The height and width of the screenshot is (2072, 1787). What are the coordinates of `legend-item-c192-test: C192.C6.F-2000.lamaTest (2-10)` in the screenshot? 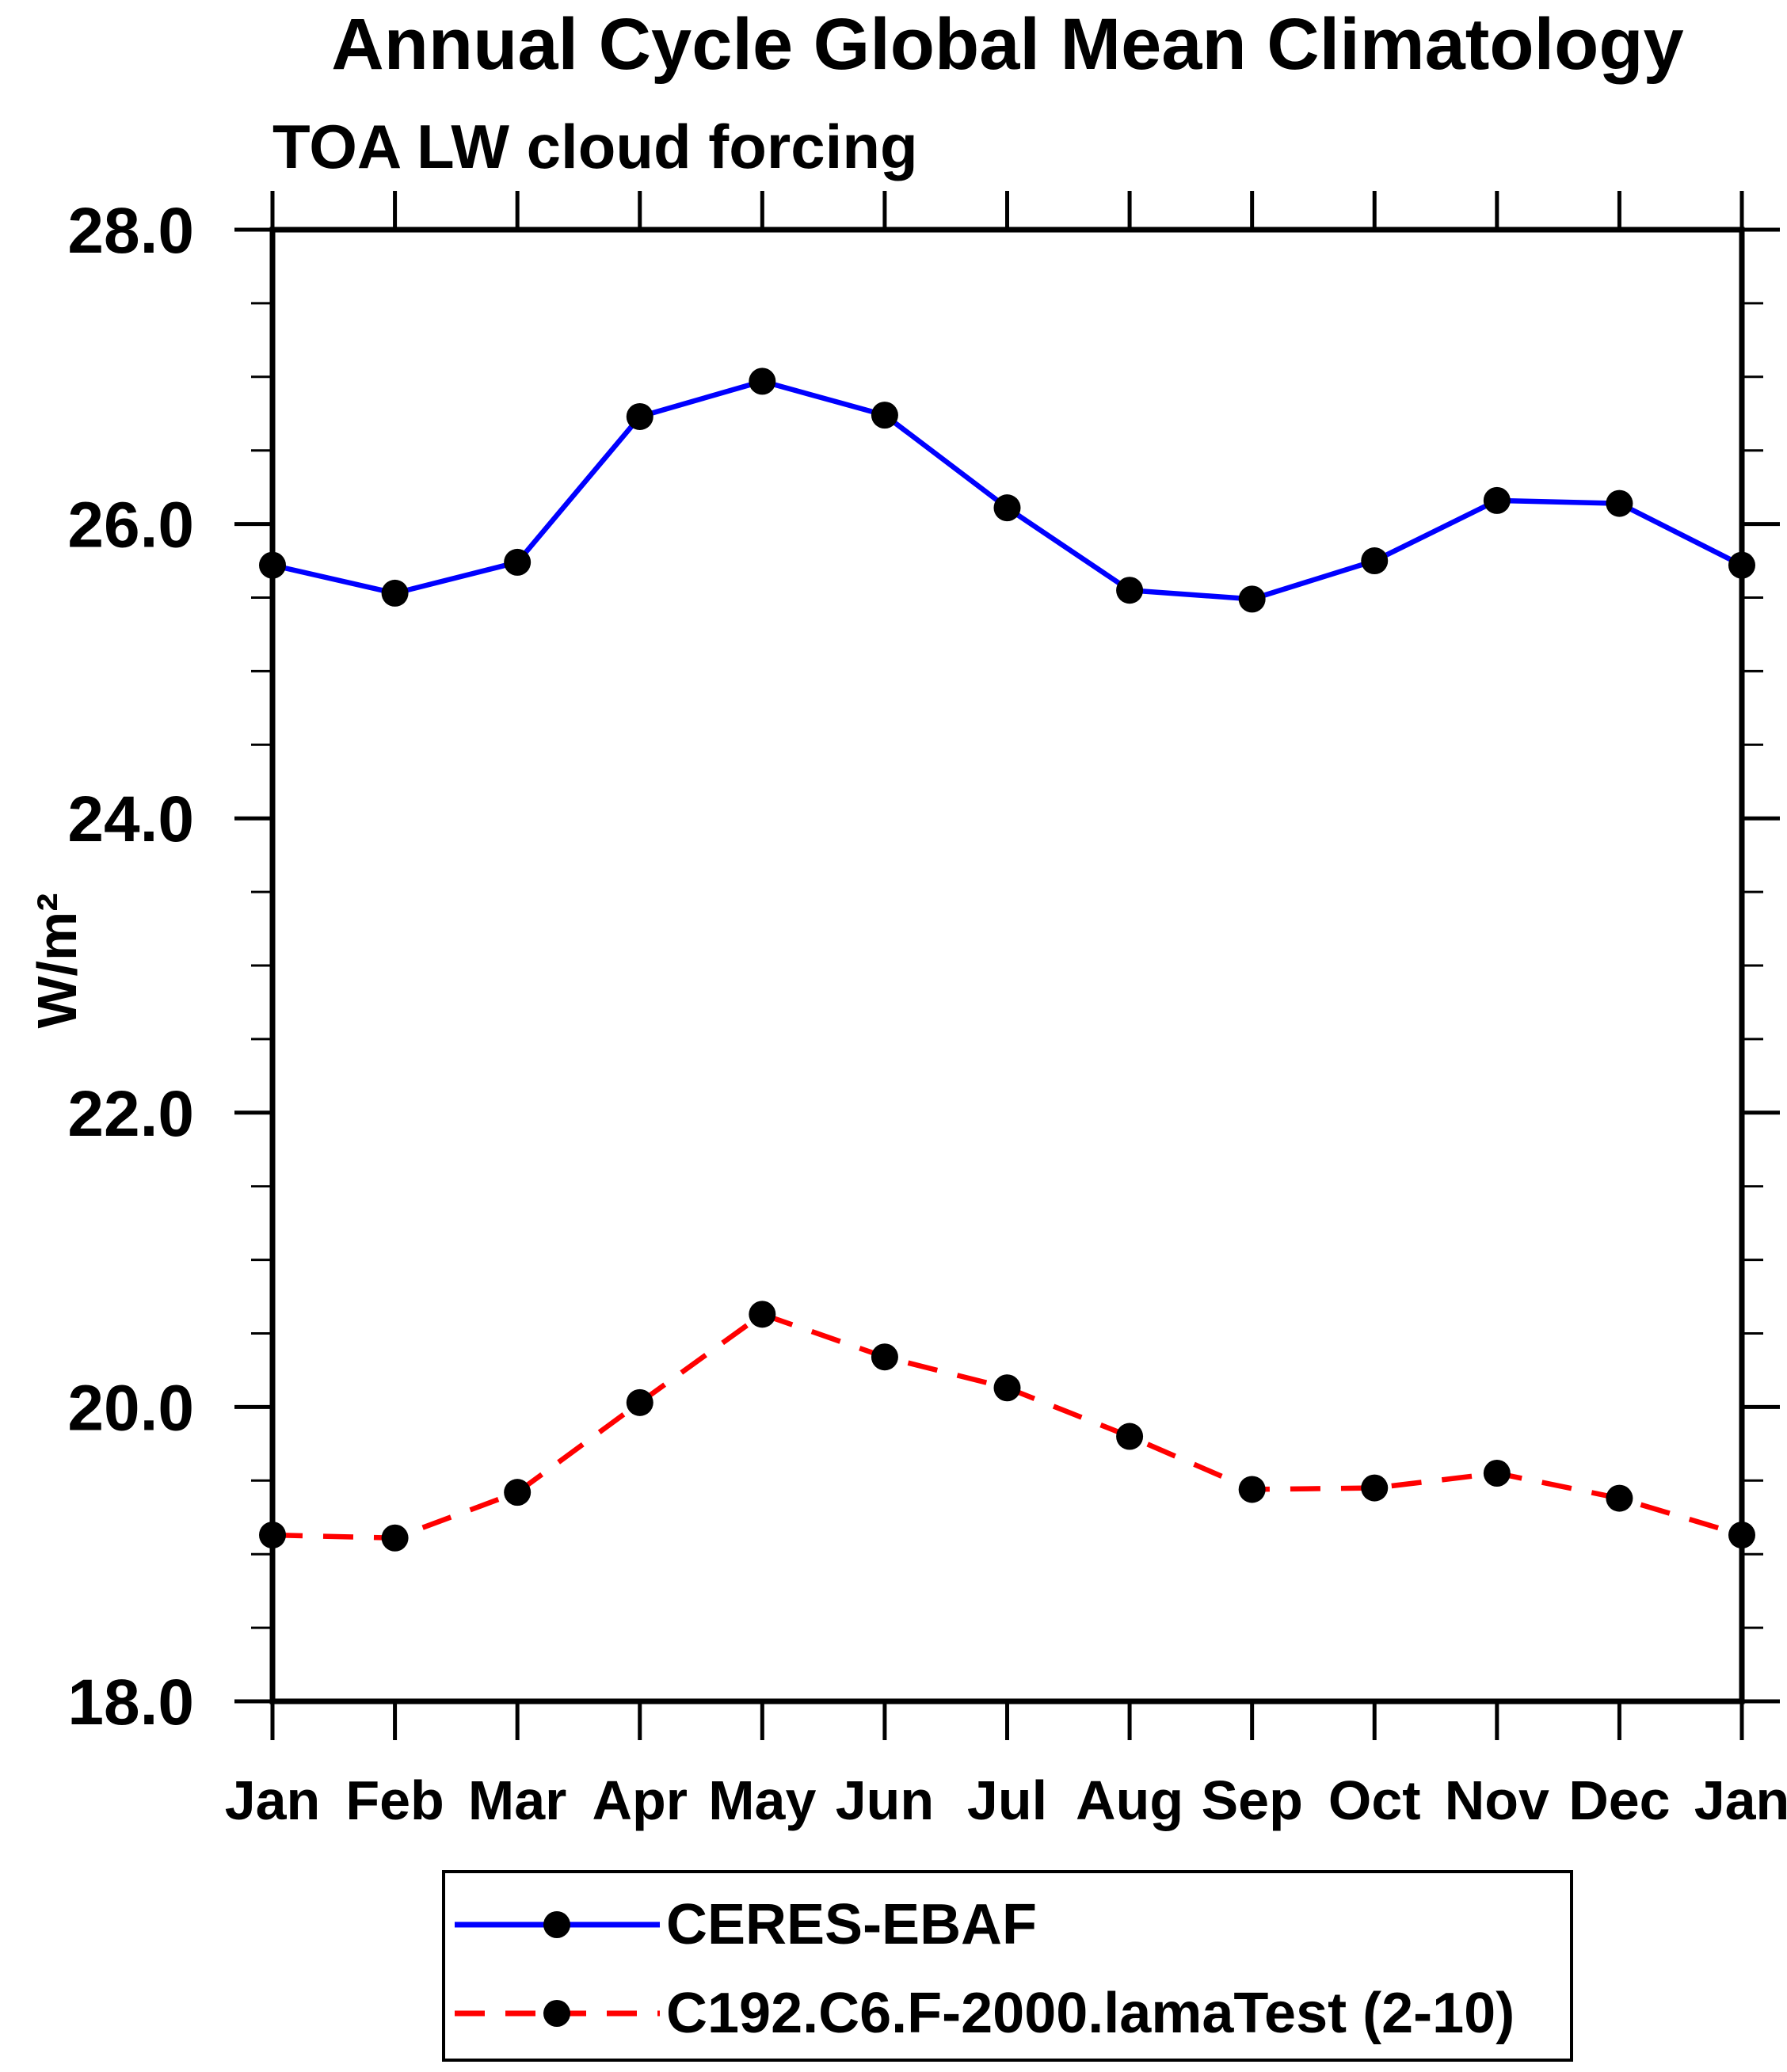 It's located at (981, 2013).